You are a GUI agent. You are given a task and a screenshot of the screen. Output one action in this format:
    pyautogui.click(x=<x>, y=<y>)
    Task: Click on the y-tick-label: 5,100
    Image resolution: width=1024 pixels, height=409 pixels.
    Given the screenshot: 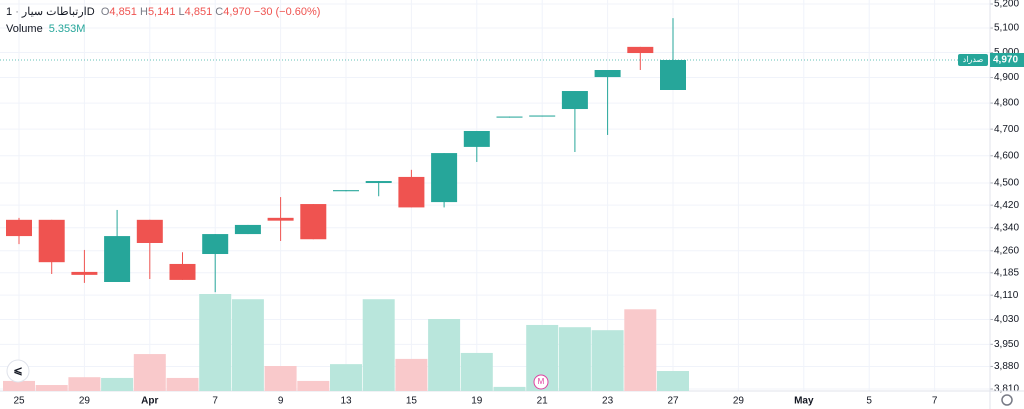 What is the action you would take?
    pyautogui.click(x=1006, y=28)
    